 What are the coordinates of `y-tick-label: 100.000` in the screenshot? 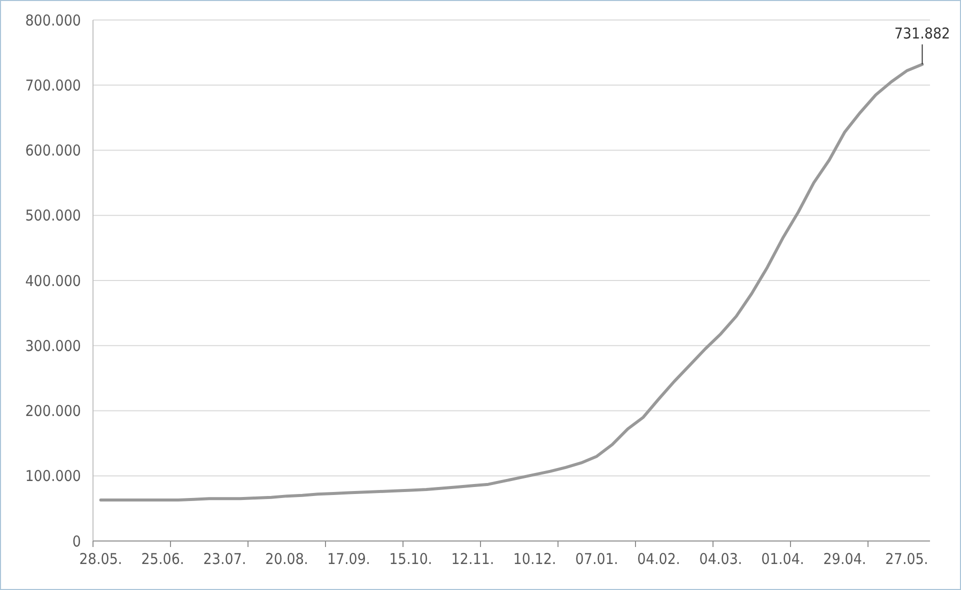 It's located at (53, 476).